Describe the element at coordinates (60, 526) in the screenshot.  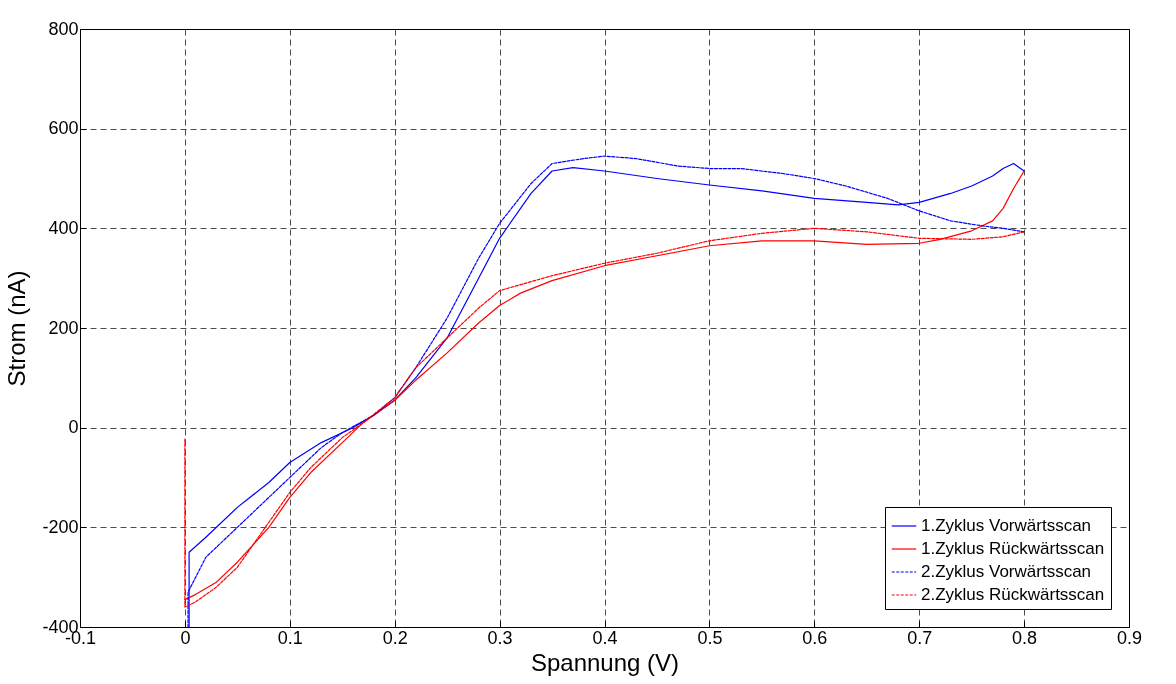
I see `y-tick-label: -200` at that location.